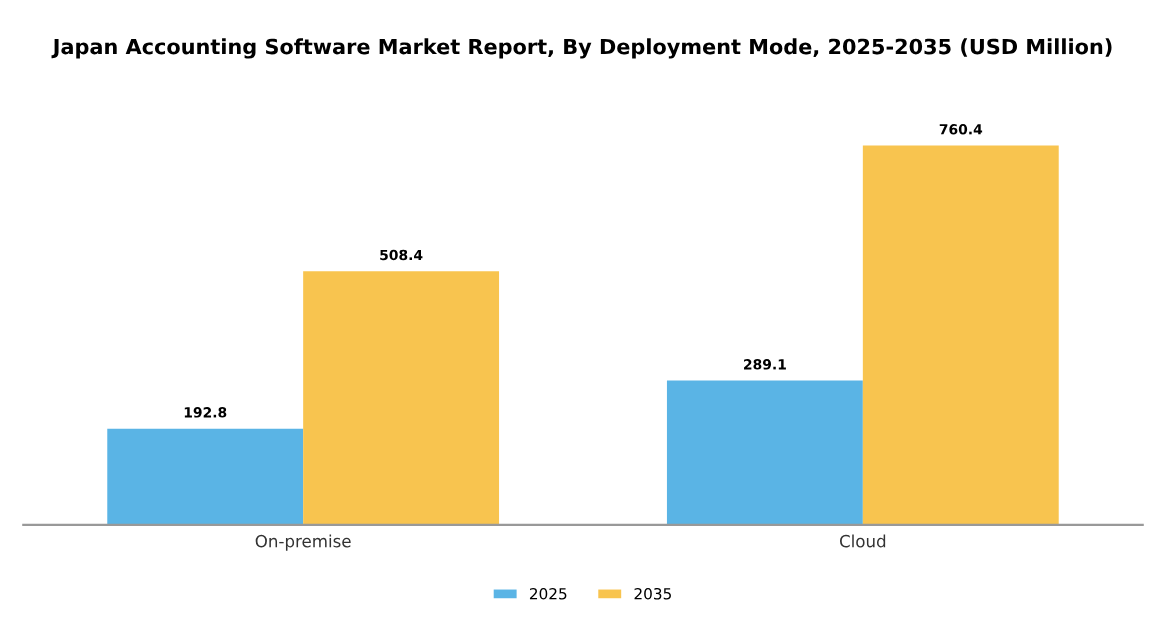  What do you see at coordinates (581, 48) in the screenshot?
I see `chart-title: Japan Accounting Software Market Report, By Deployment Mode, 2025-2035 (USD Million)` at bounding box center [581, 48].